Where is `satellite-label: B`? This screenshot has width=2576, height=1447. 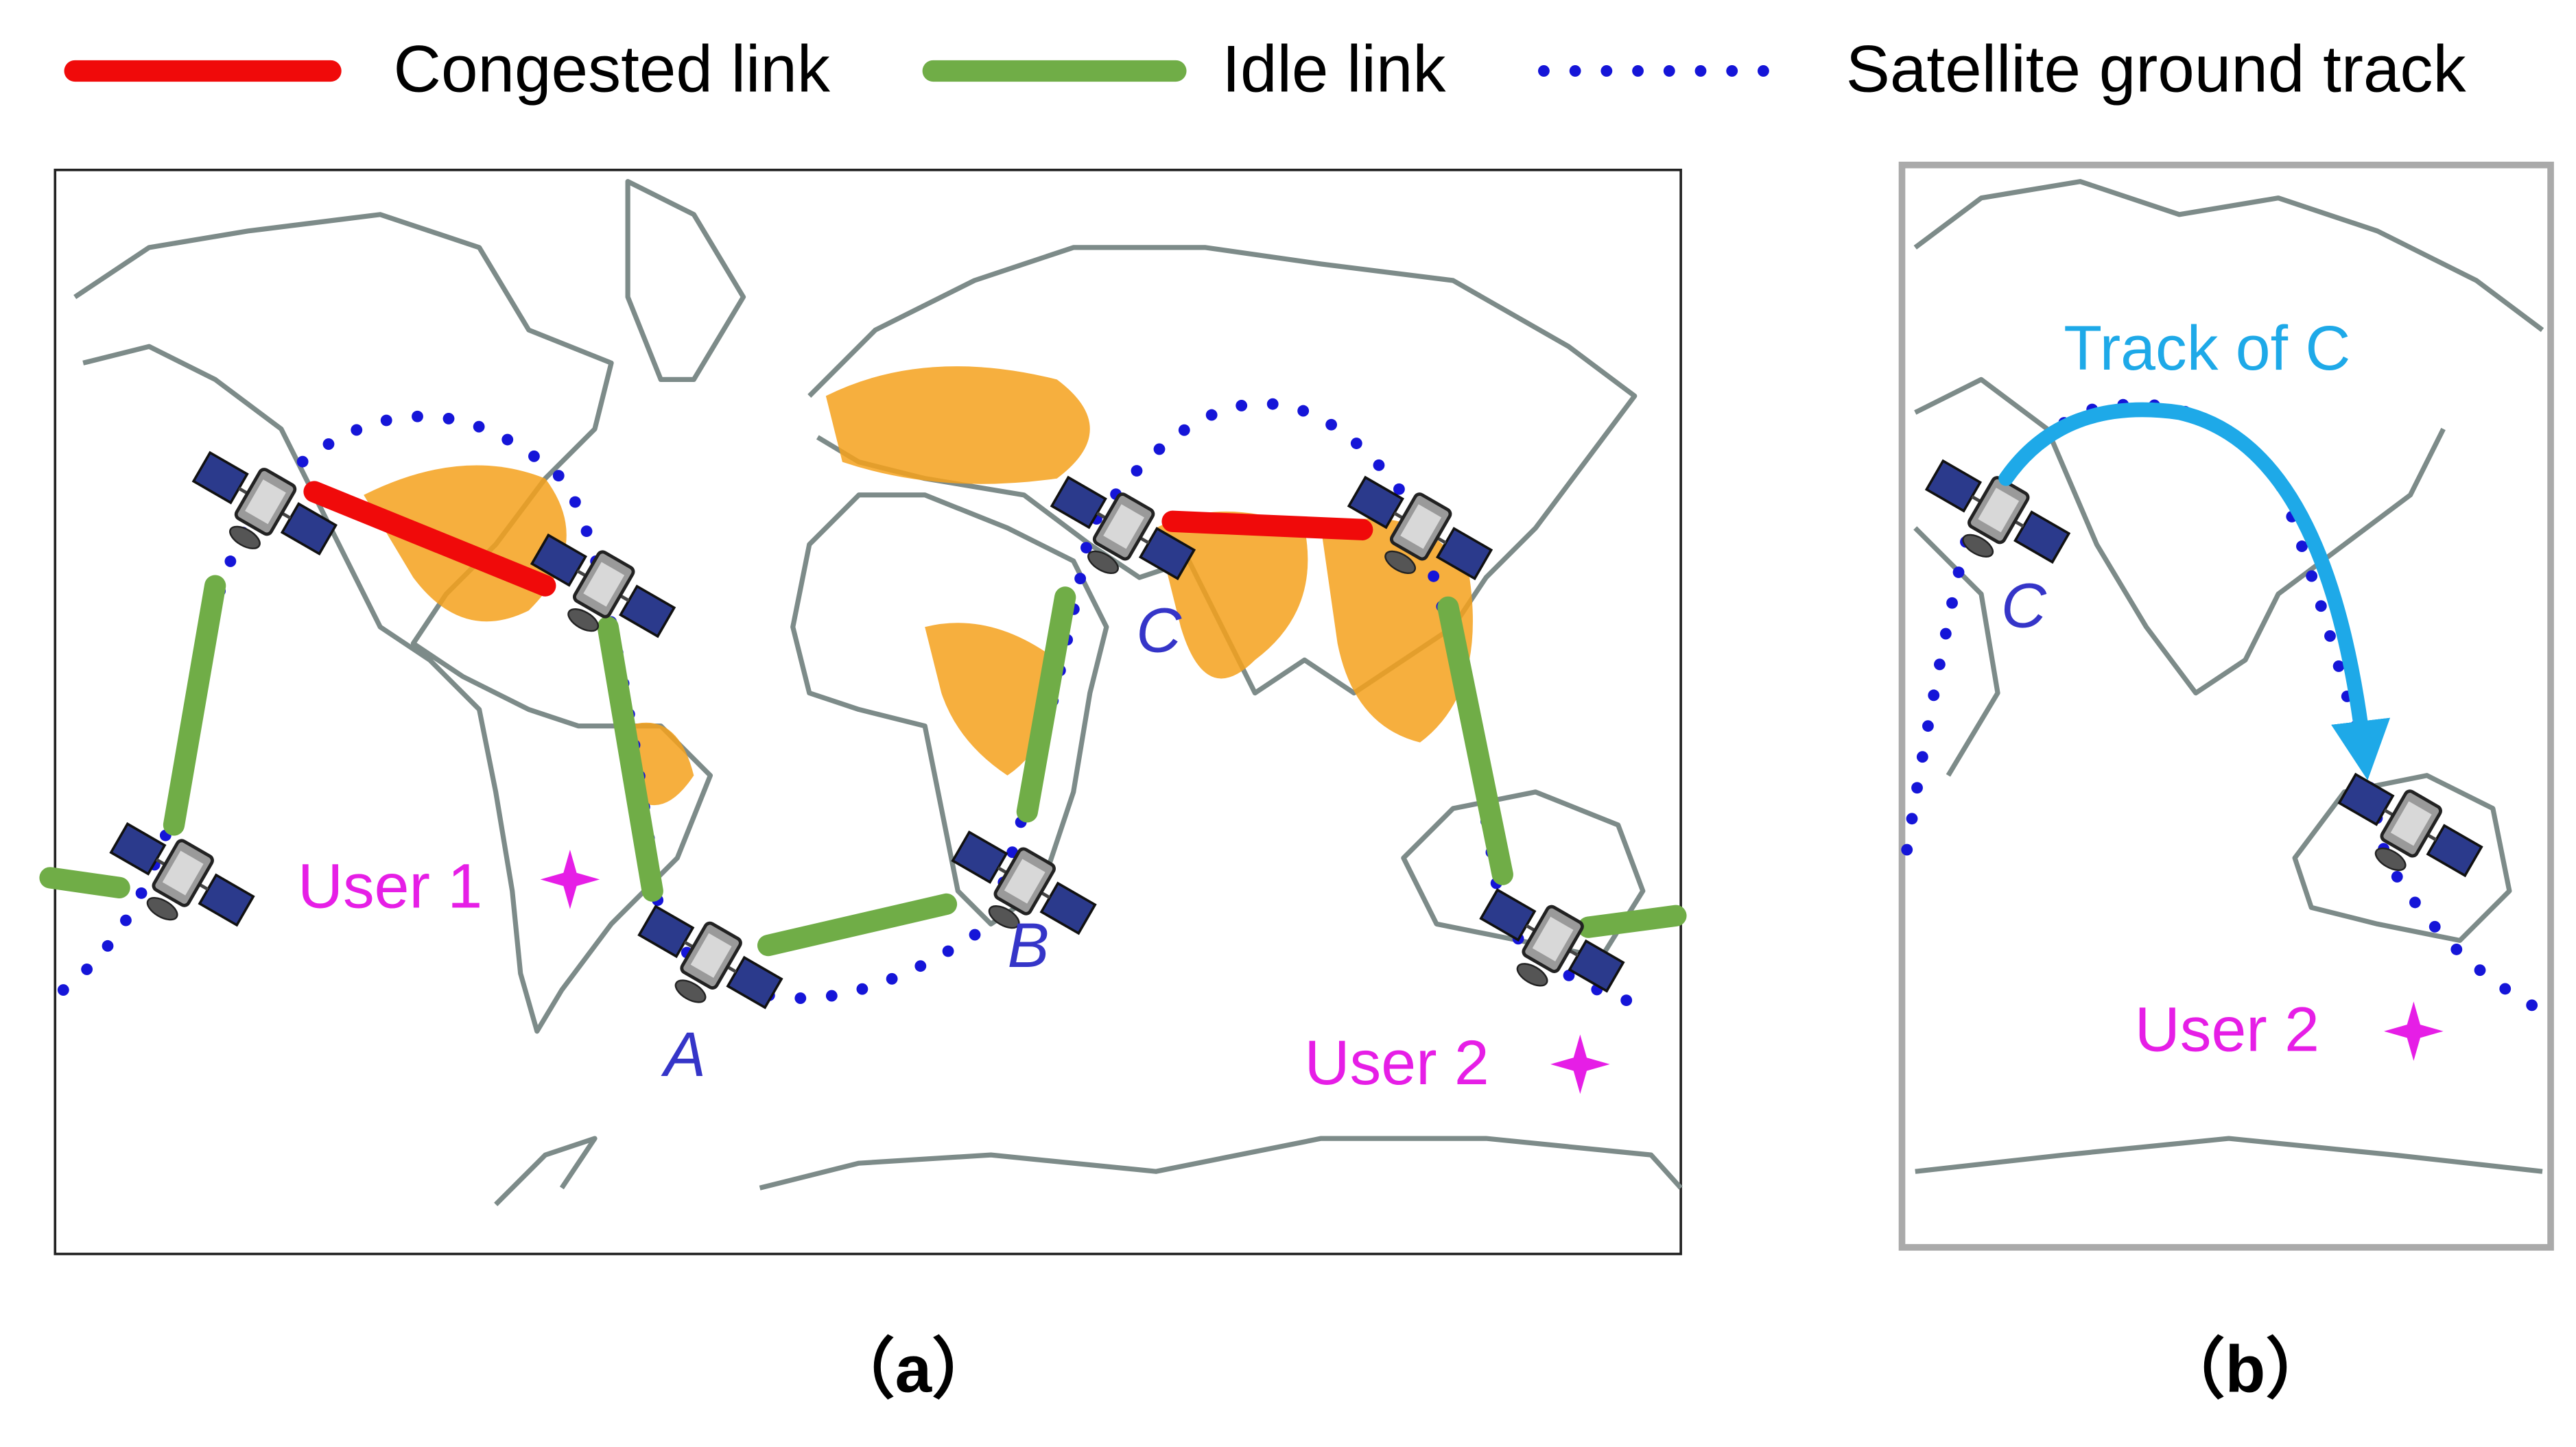 satellite-label: B is located at coordinates (1028, 946).